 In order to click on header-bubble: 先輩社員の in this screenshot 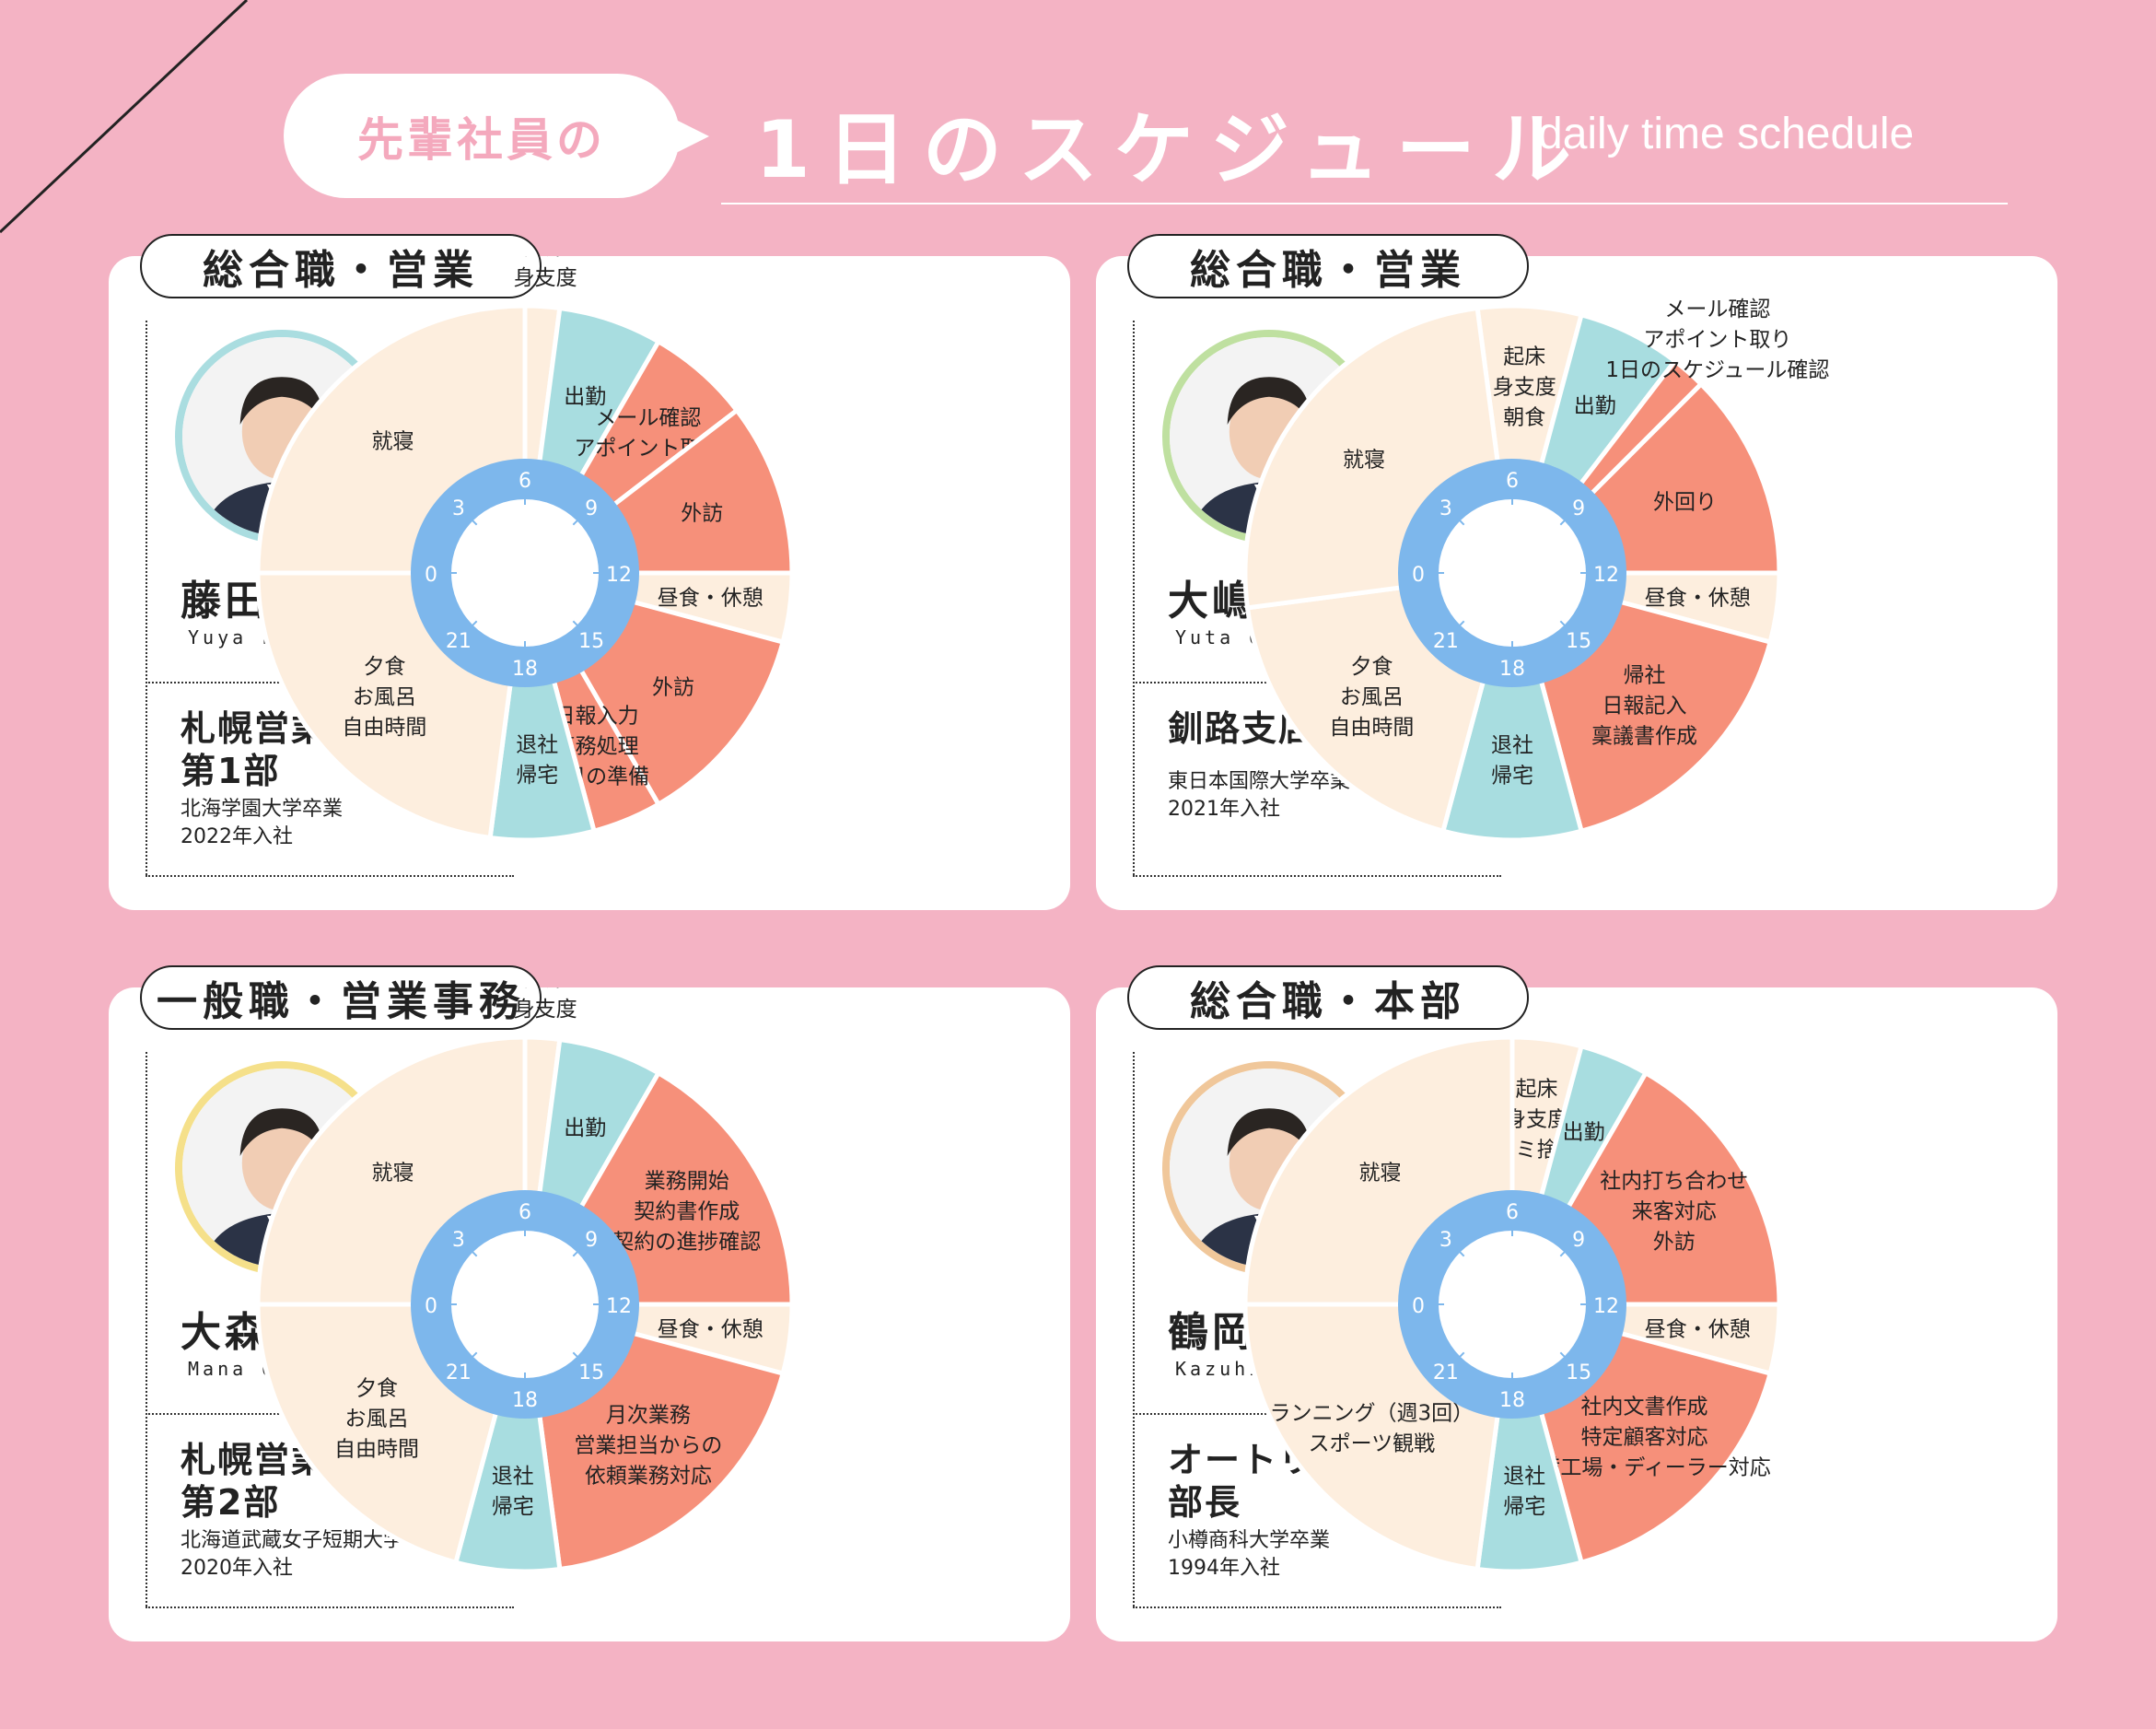, I will do `click(482, 136)`.